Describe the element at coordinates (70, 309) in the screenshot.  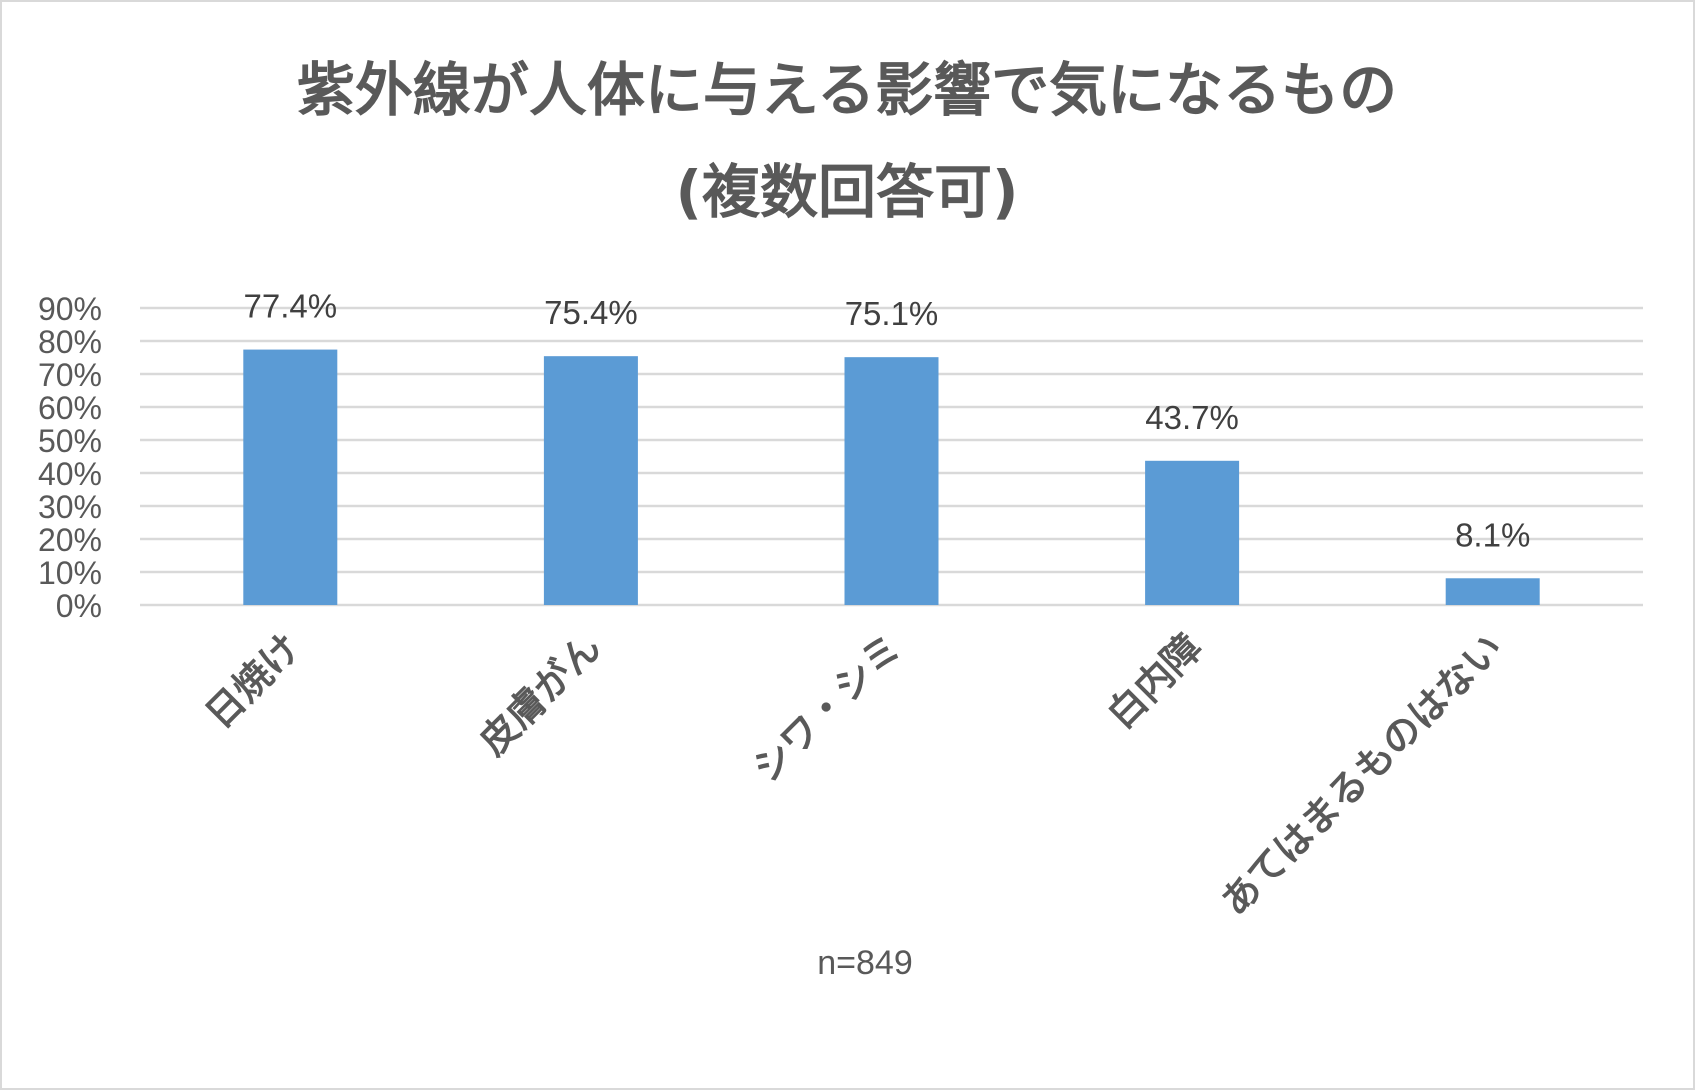
I see `y-tick-label: 90%` at that location.